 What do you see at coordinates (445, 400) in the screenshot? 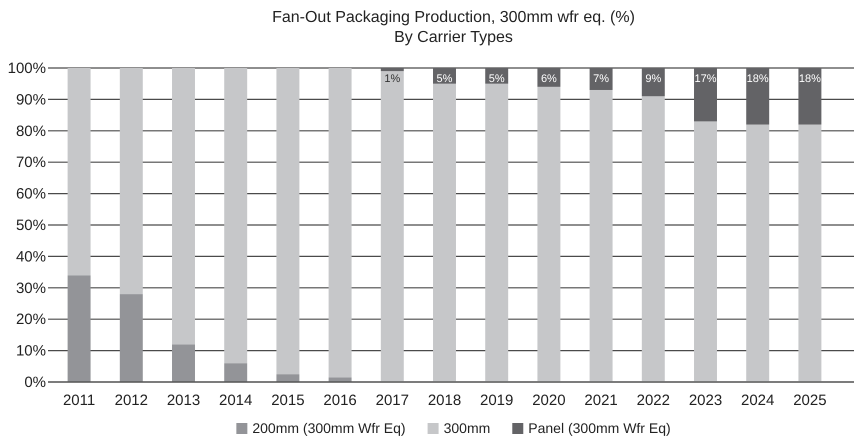
I see `x-tick-label: 2018` at bounding box center [445, 400].